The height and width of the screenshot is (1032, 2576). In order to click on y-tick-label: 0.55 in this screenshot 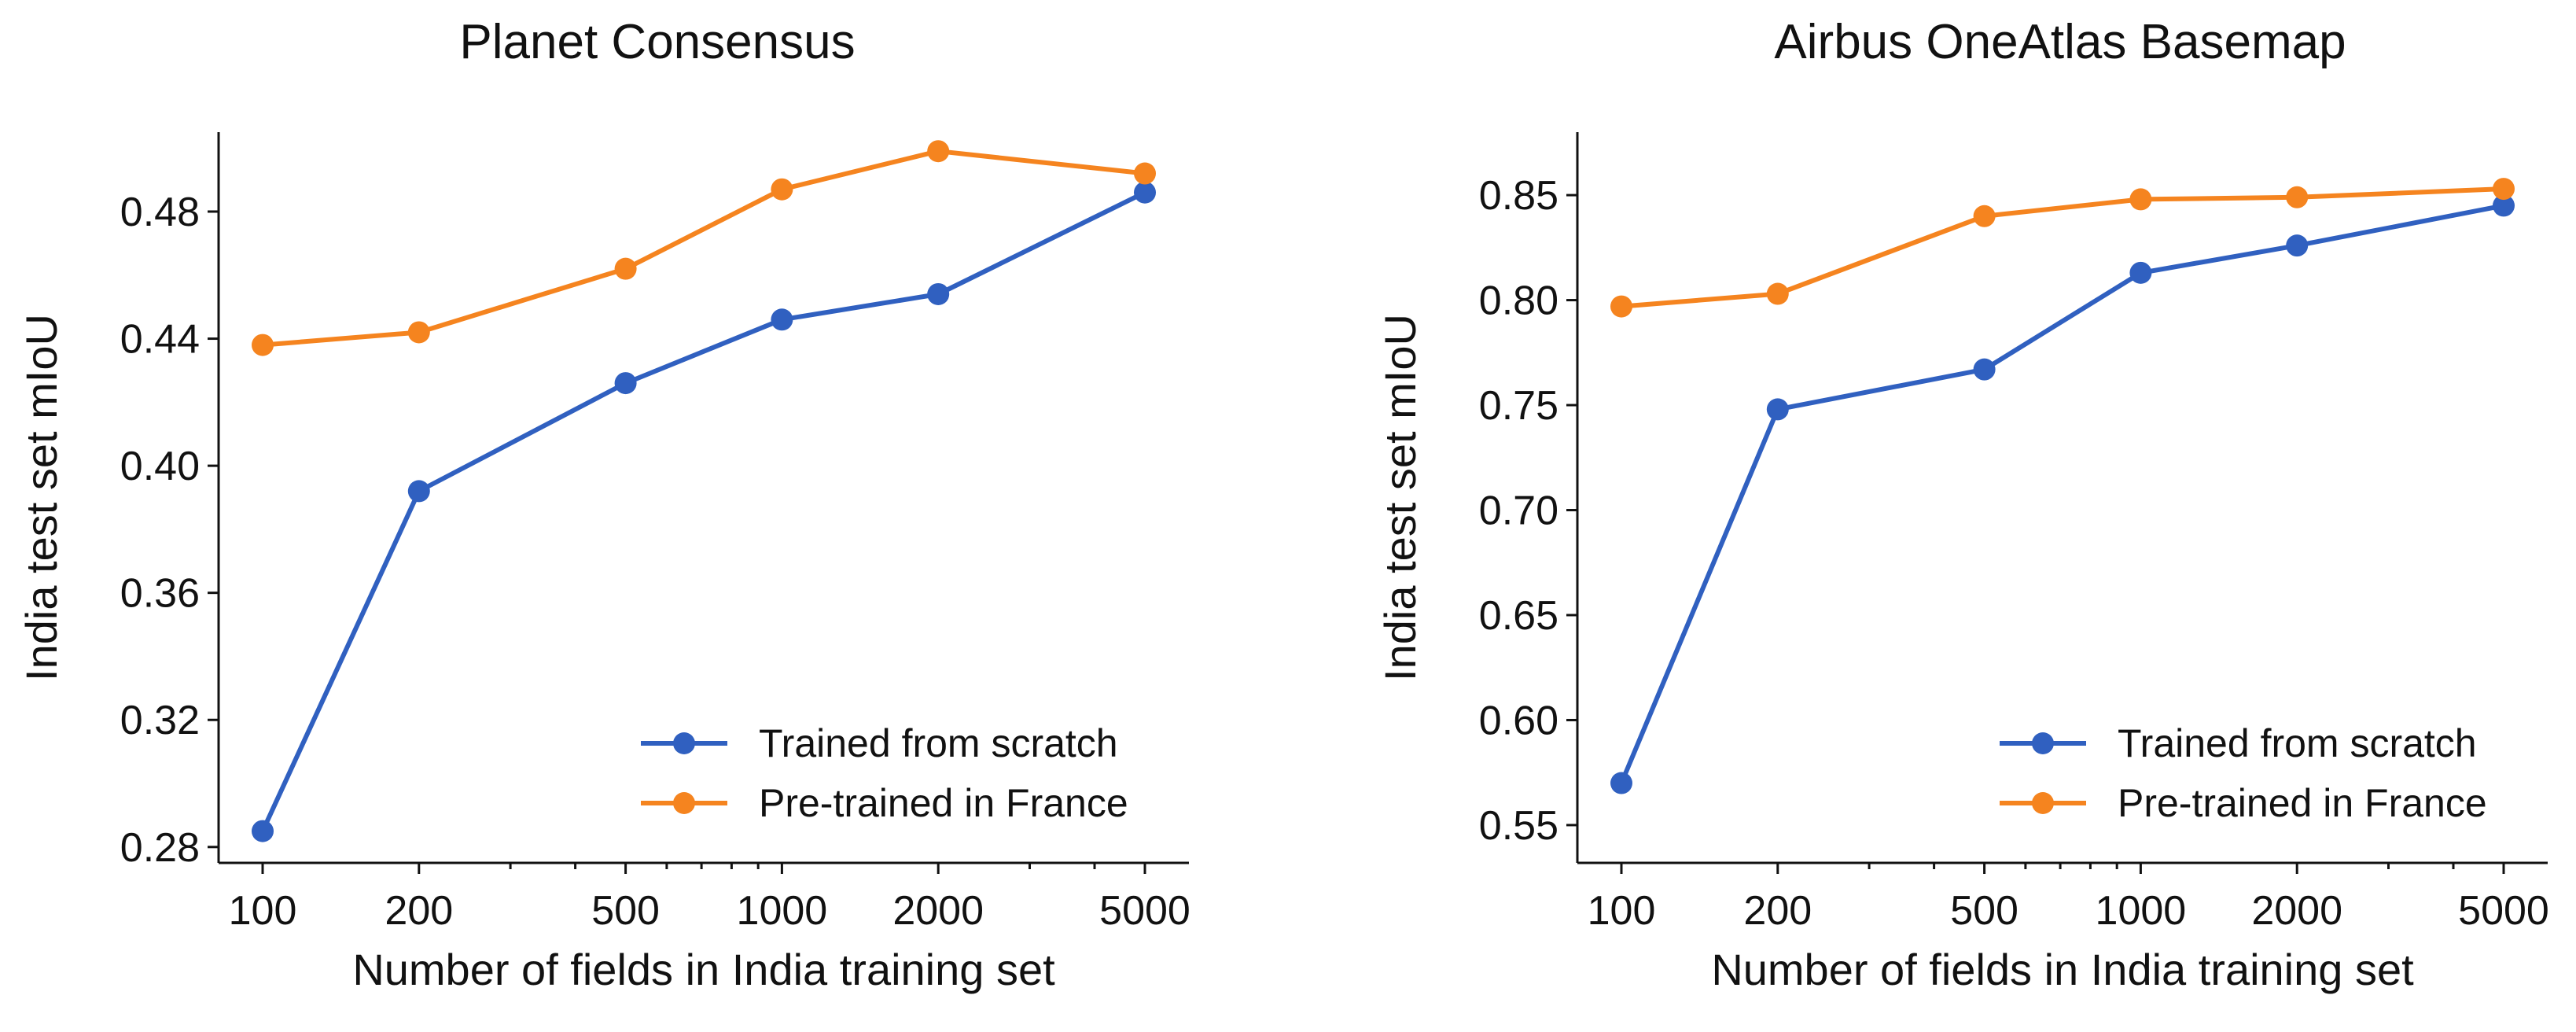, I will do `click(1518, 826)`.